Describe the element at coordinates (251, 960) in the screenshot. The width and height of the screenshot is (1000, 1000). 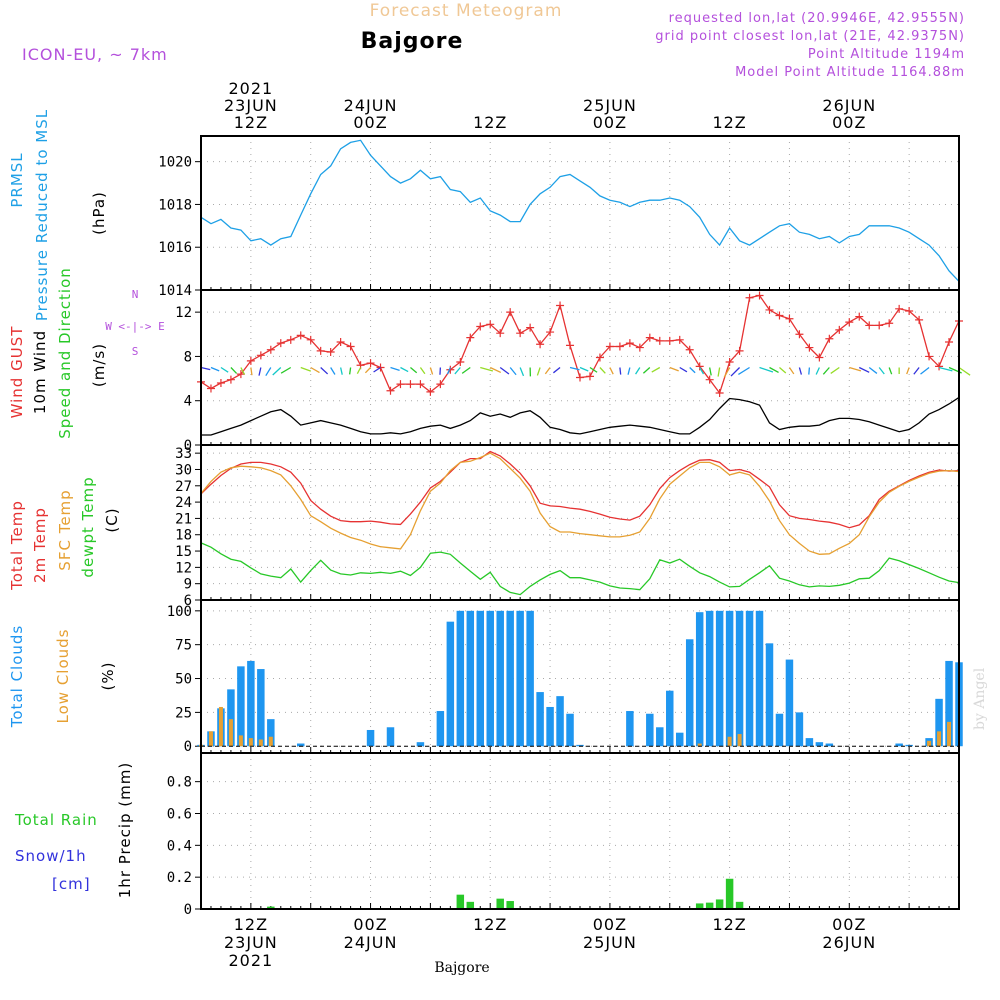
I see `bottom-time-label: 2021` at that location.